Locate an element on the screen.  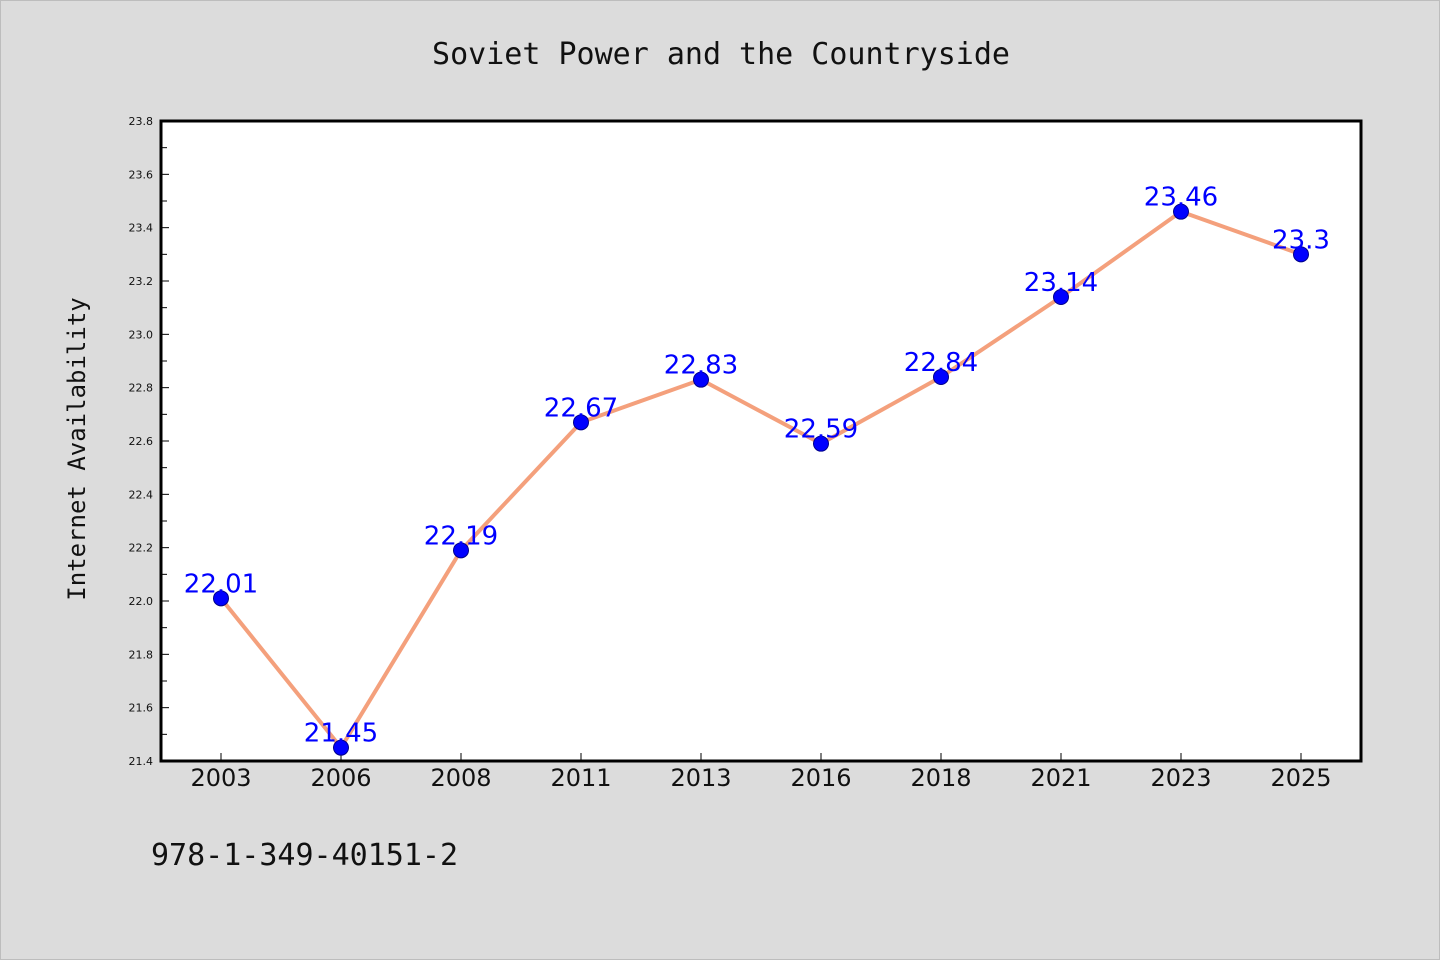
y-tick-label: 23.6 is located at coordinates (141, 174).